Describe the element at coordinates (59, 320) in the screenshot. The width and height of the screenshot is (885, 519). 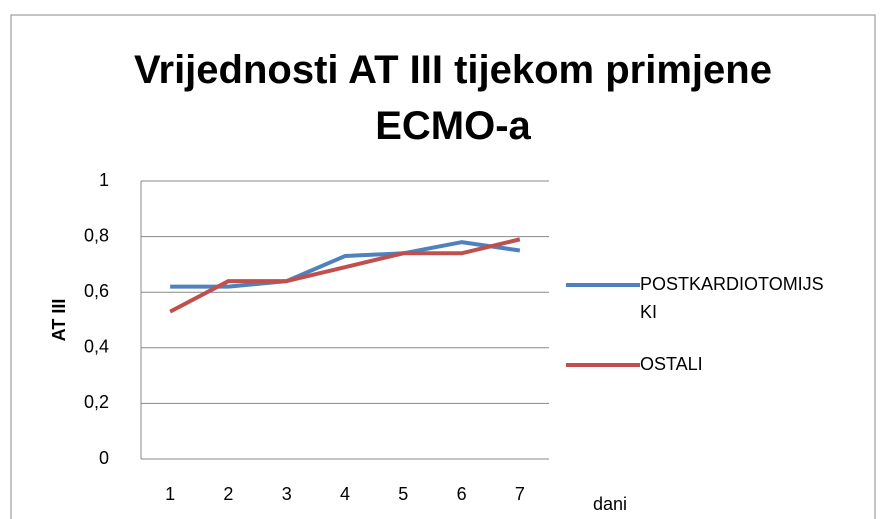
I see `y-axis-title: AT III` at that location.